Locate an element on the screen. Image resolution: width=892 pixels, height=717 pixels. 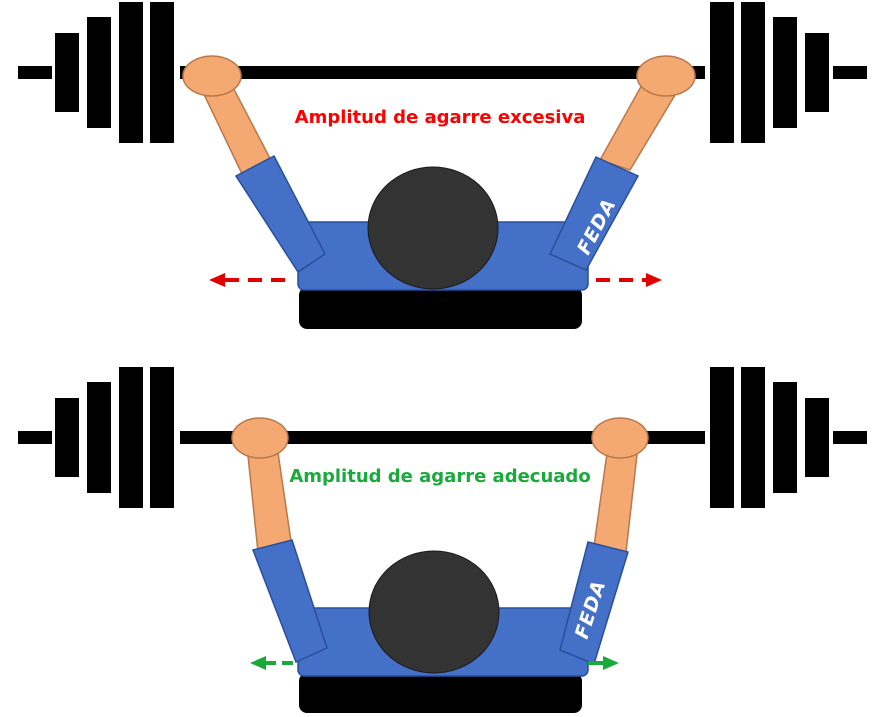
right-upper-arm is located at coordinates (594, 213).